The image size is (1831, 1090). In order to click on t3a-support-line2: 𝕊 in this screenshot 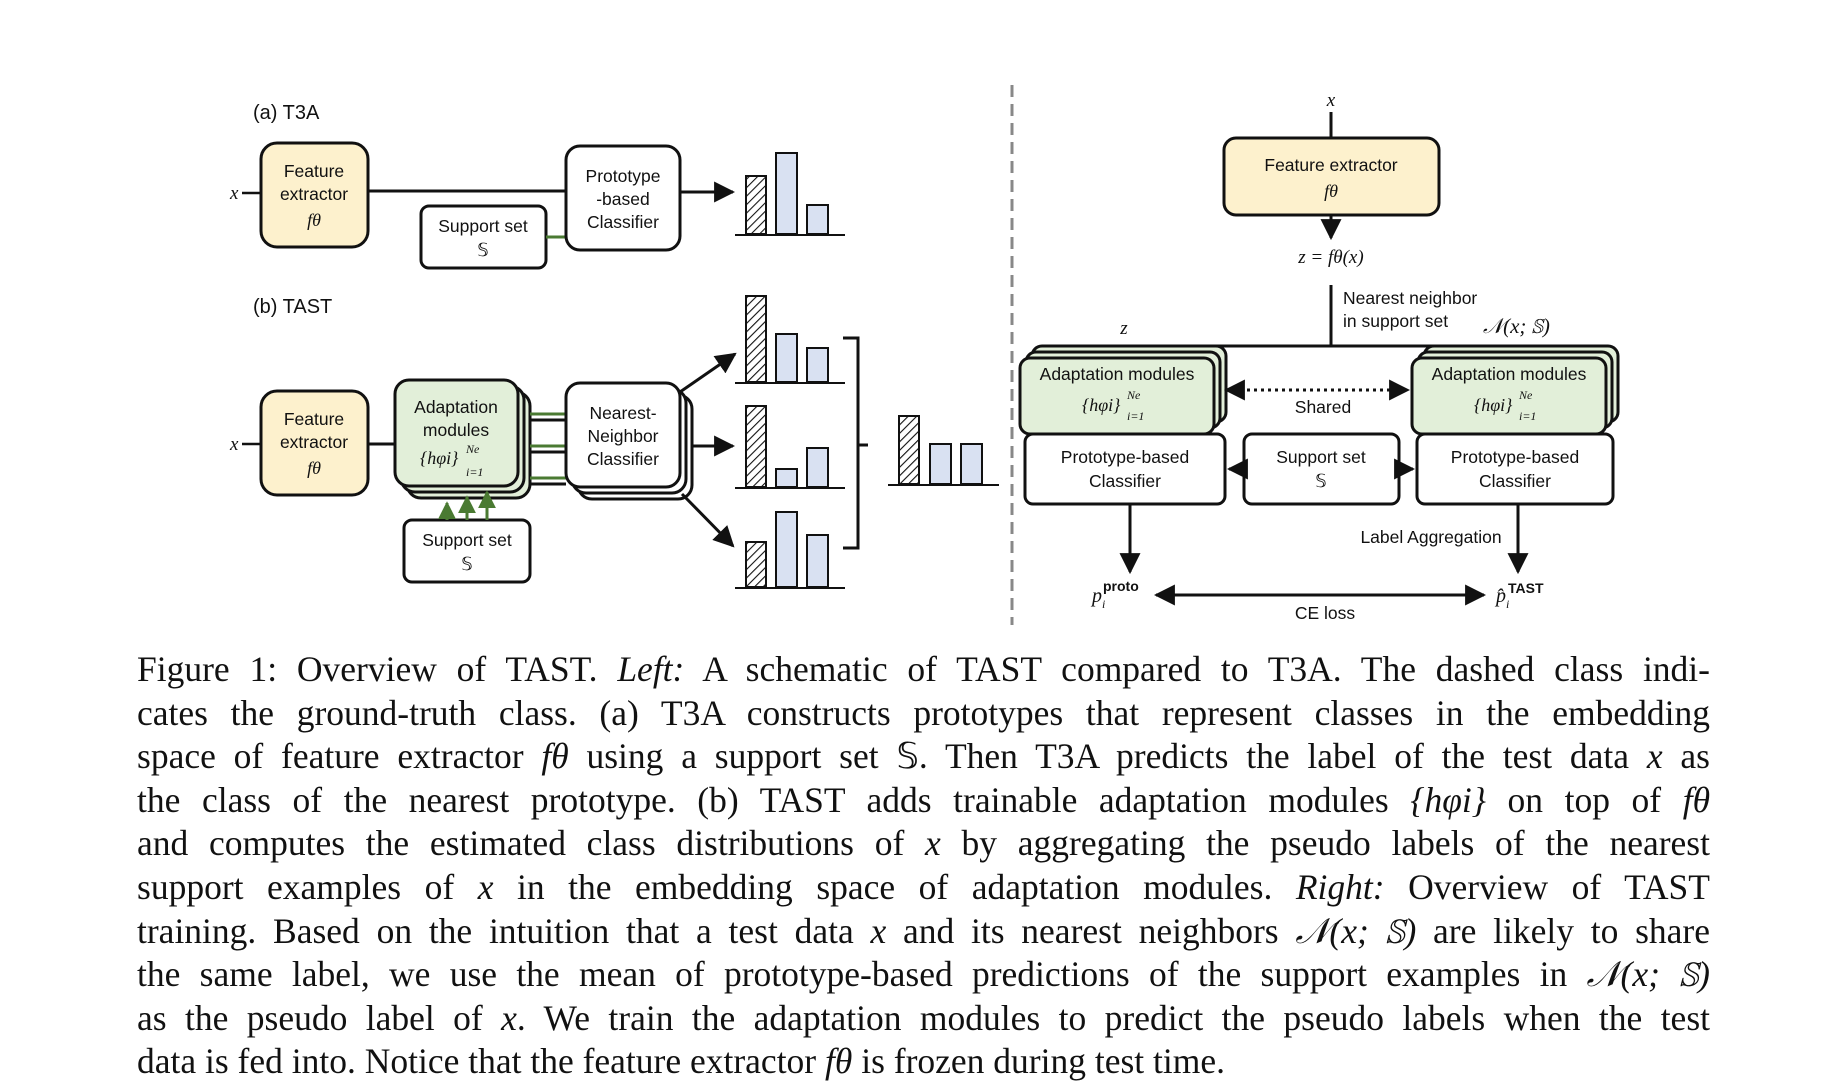, I will do `click(482, 250)`.